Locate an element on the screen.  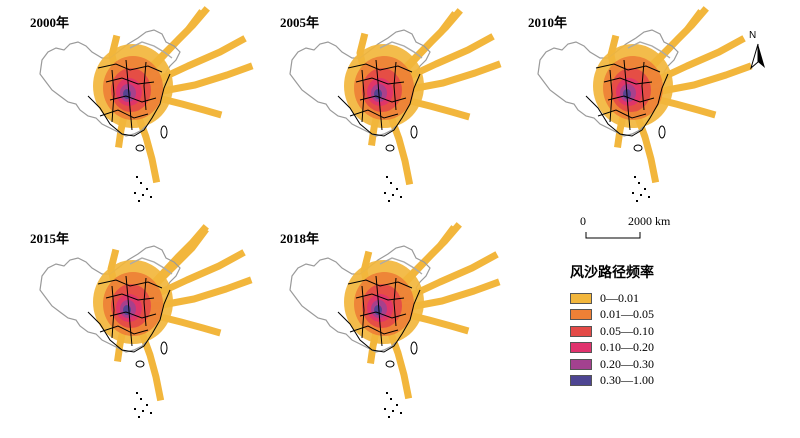
north-label: N is located at coordinates (753, 35).